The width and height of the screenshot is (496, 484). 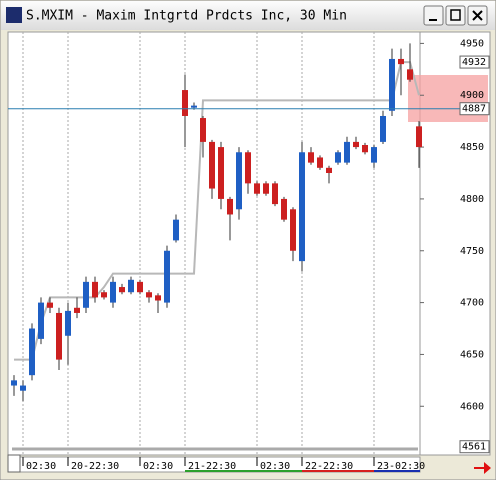 I want to click on x-tick-label: 20-22:30, so click(x=95, y=466).